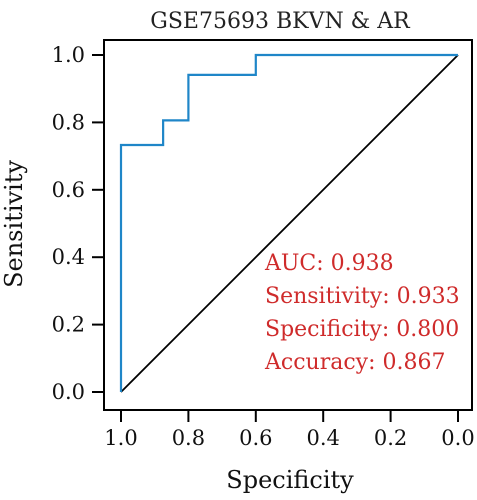  Describe the element at coordinates (68, 392) in the screenshot. I see `y-tick-label: 0.0` at that location.